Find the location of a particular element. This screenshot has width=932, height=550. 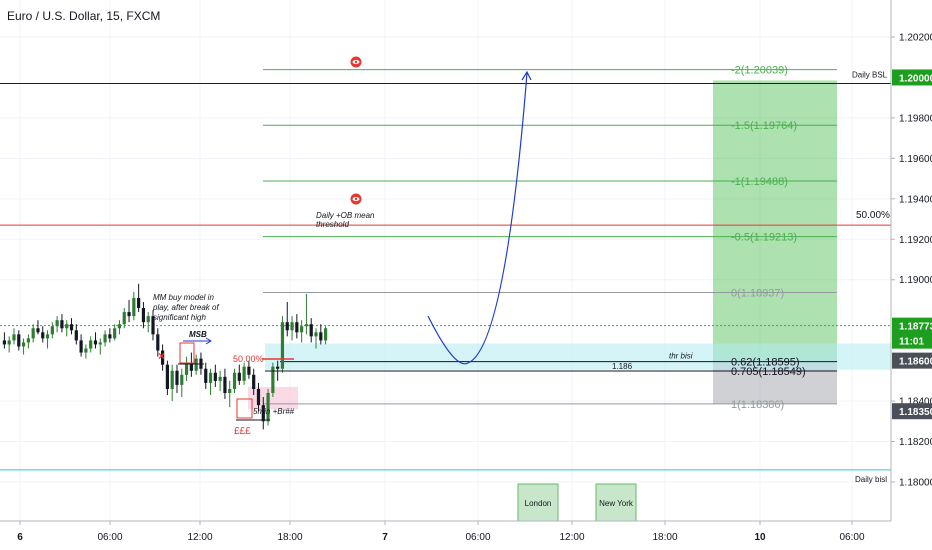

time-axis: 6 06:00 12:00 18:00 7 06:00 12:00 18:00 10 06:00 is located at coordinates (441, 532).